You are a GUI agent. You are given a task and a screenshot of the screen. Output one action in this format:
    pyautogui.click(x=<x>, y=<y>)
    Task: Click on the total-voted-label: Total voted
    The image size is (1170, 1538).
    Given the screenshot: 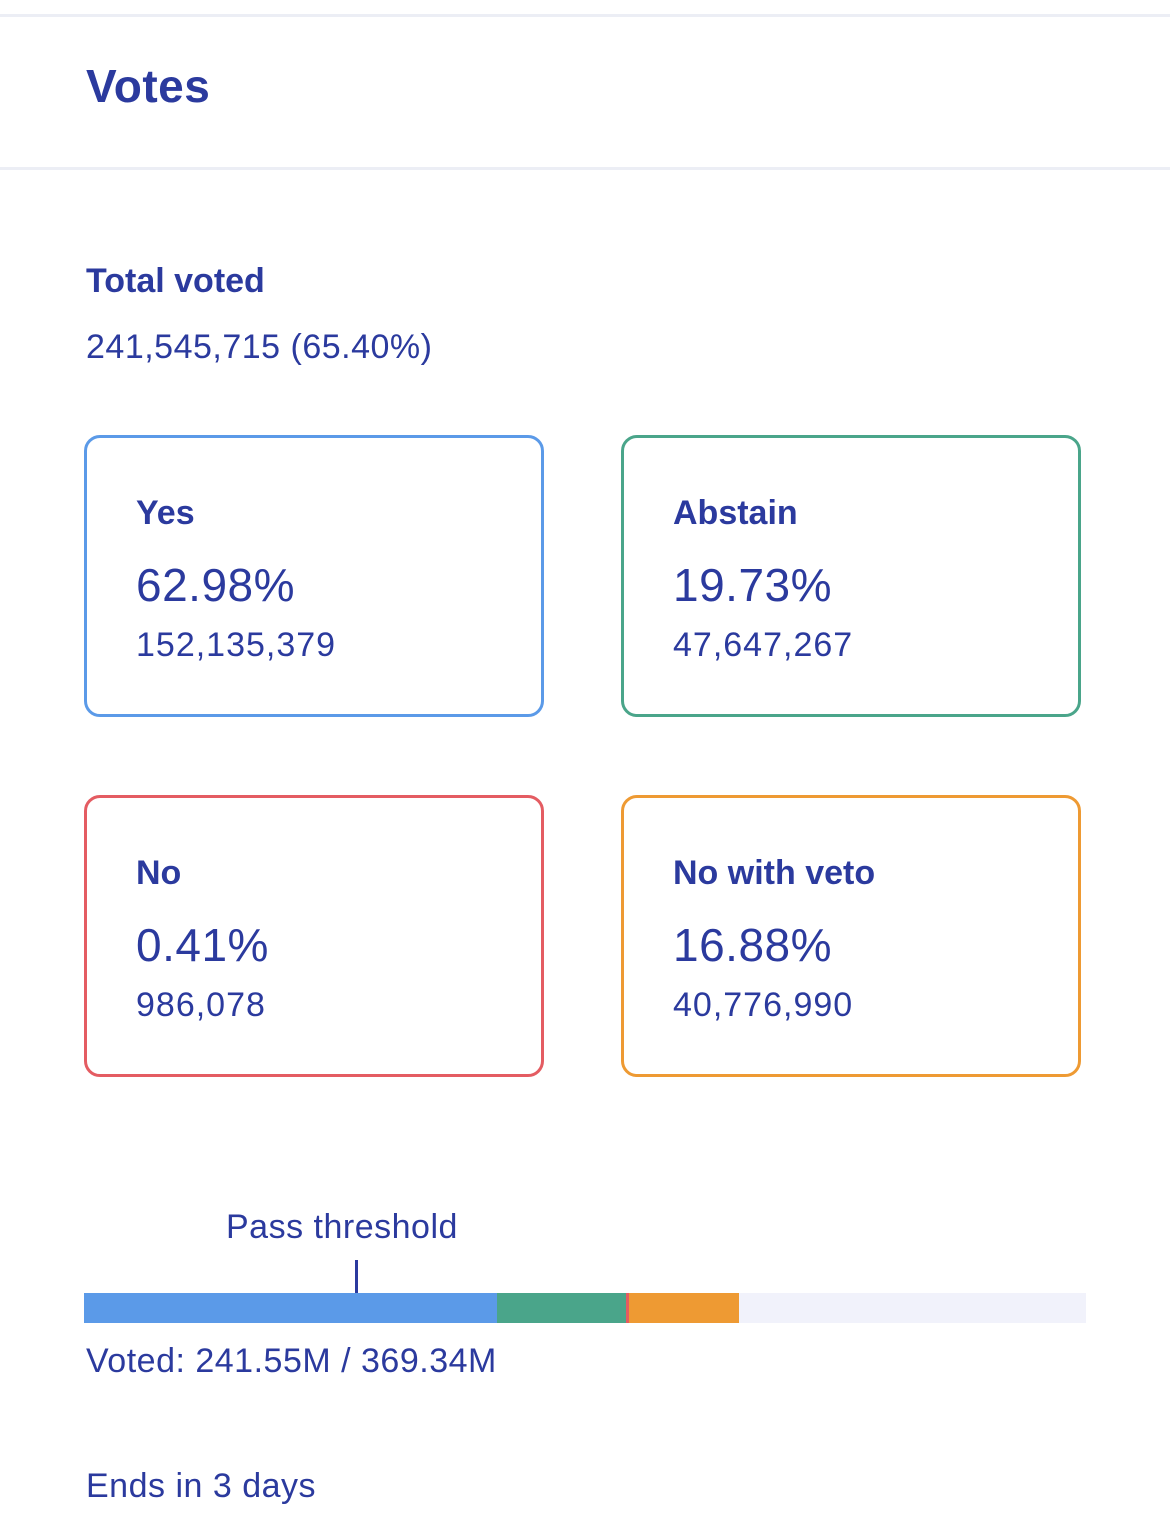 What is the action you would take?
    pyautogui.click(x=175, y=281)
    